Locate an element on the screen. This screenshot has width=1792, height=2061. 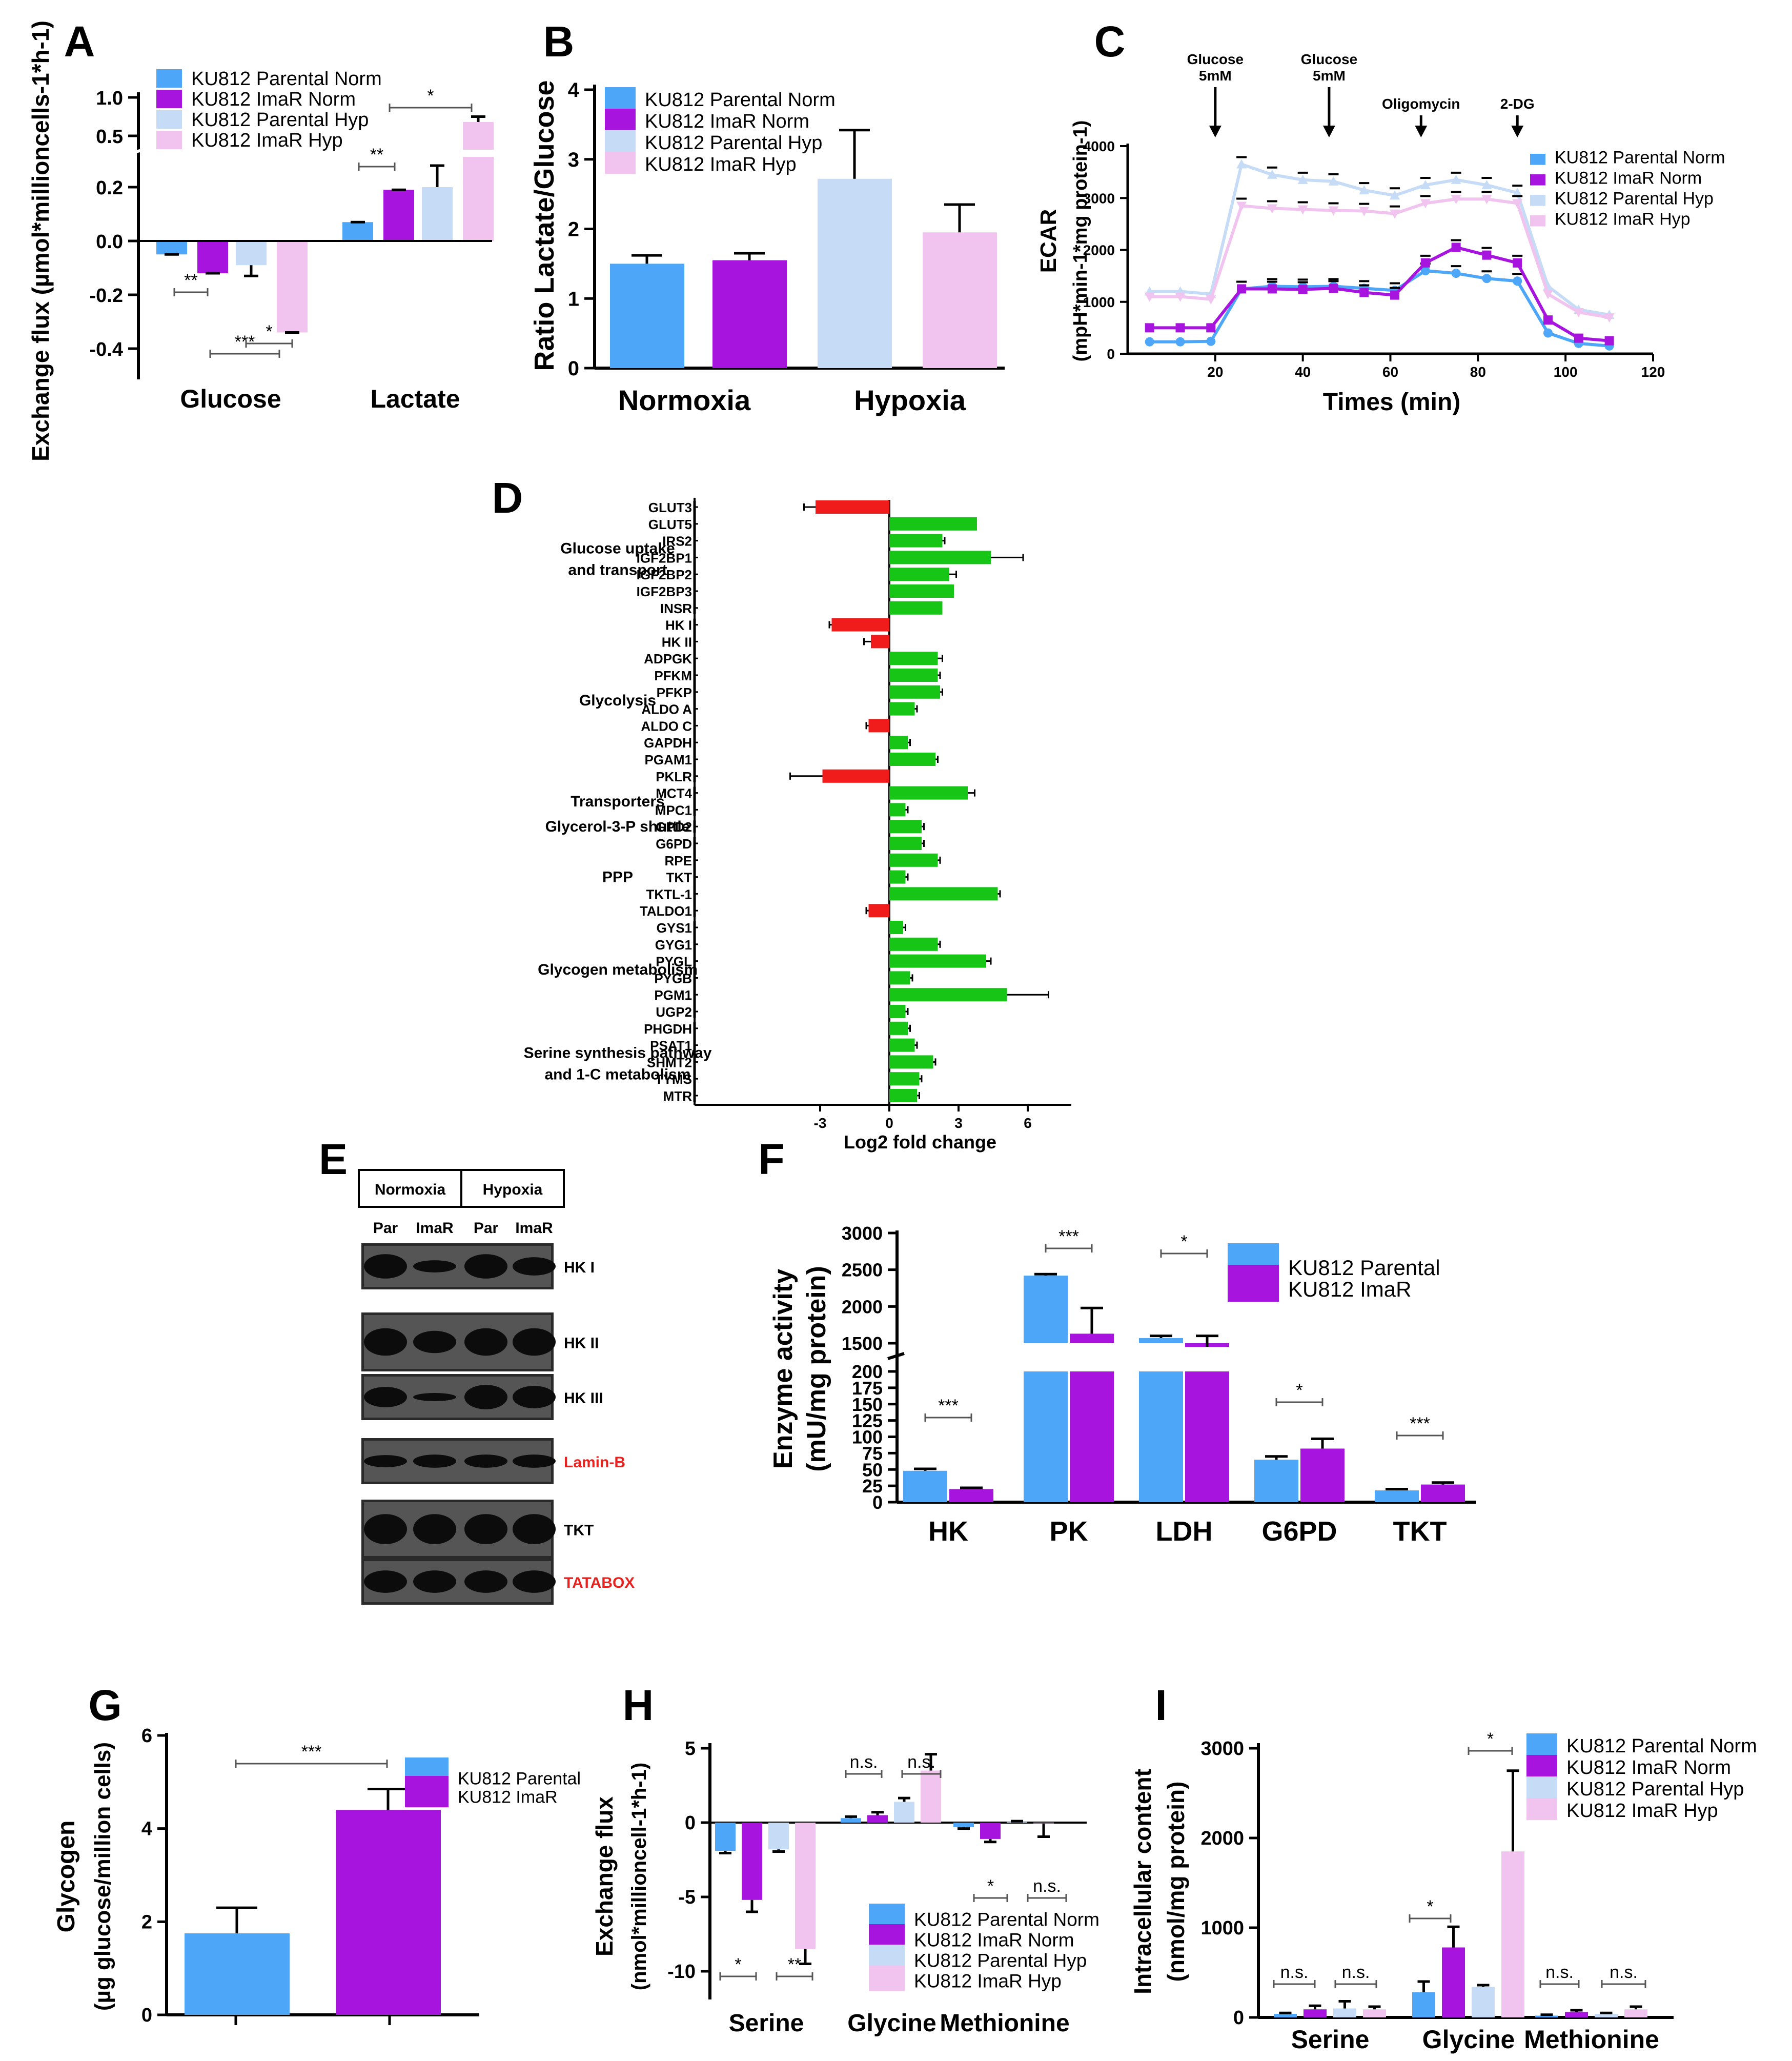
y-axis-title: Enzyme activity is located at coordinates (783, 1369).